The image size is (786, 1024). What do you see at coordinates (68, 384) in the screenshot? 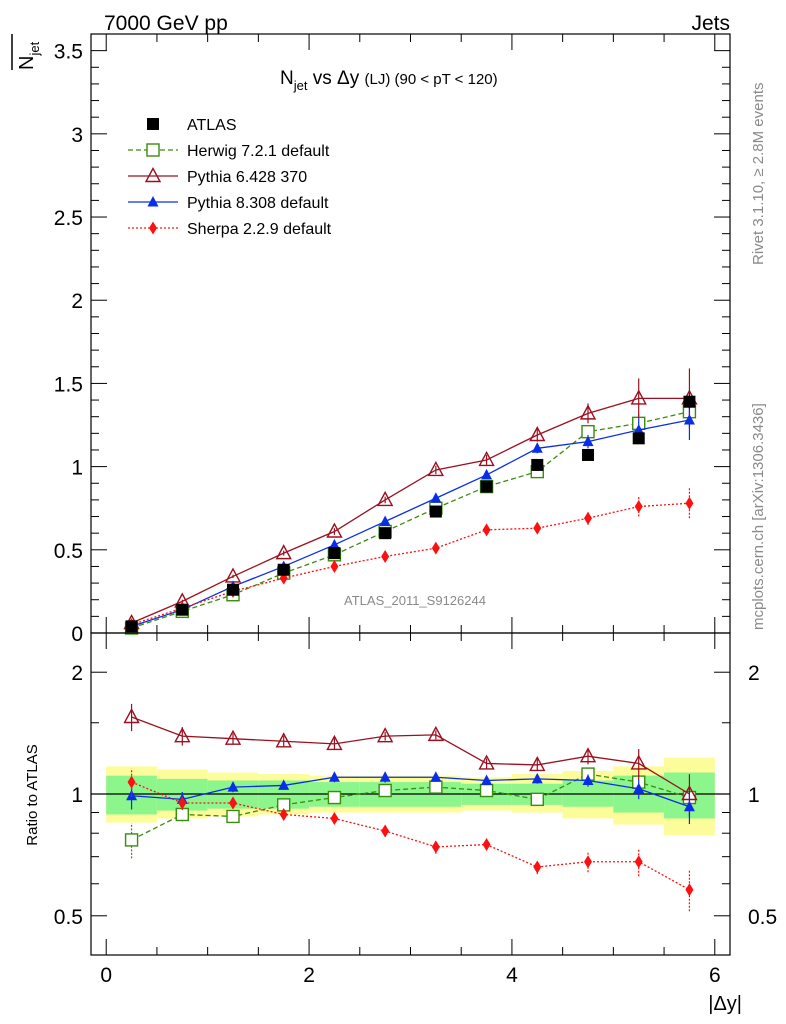
I see `main-ytick-label: 1.5` at bounding box center [68, 384].